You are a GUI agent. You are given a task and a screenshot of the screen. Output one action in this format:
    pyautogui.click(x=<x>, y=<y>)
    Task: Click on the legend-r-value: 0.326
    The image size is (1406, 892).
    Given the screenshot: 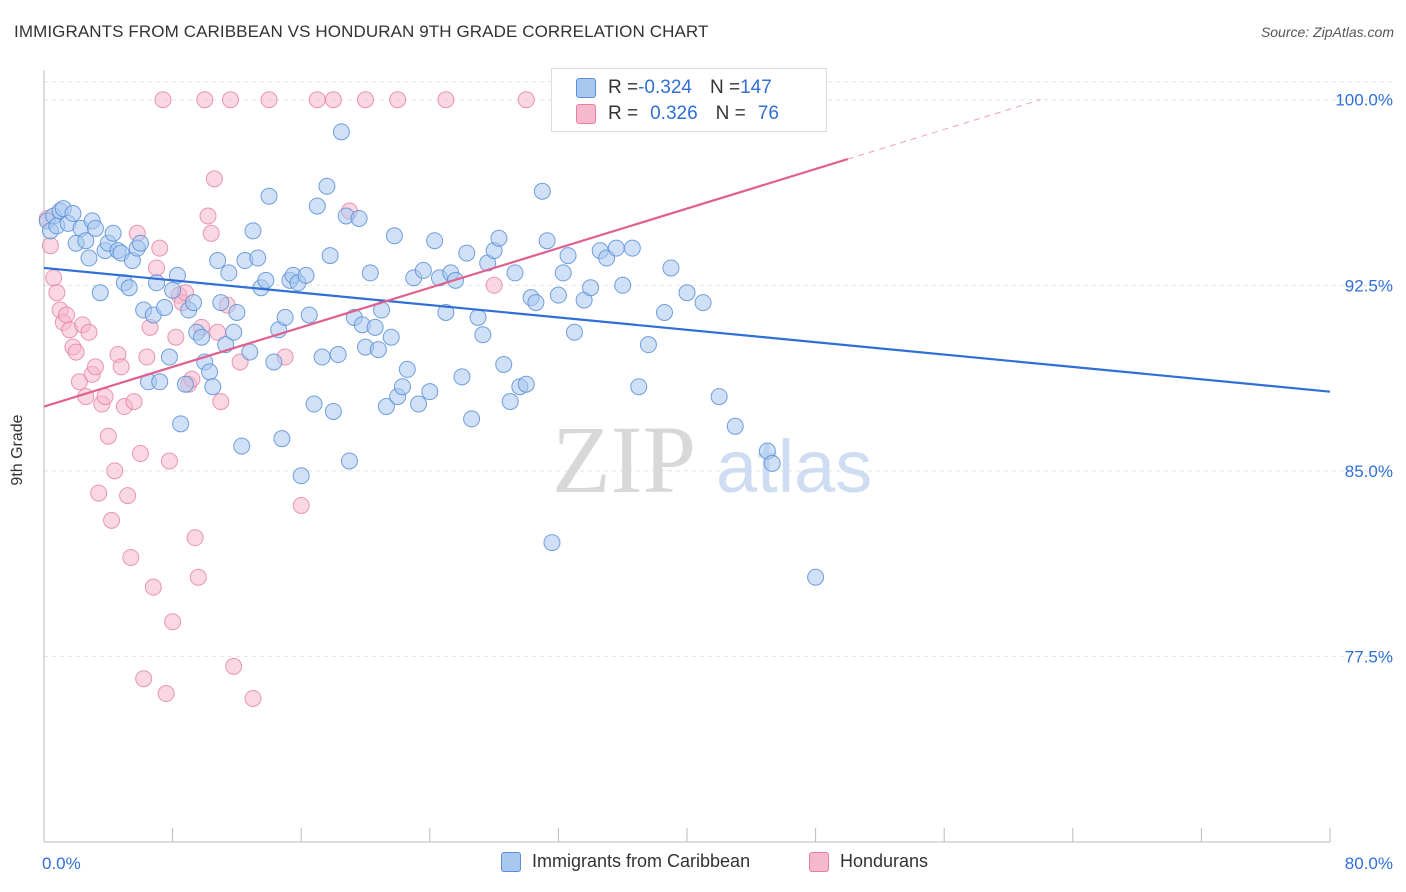 What is the action you would take?
    pyautogui.click(x=674, y=113)
    